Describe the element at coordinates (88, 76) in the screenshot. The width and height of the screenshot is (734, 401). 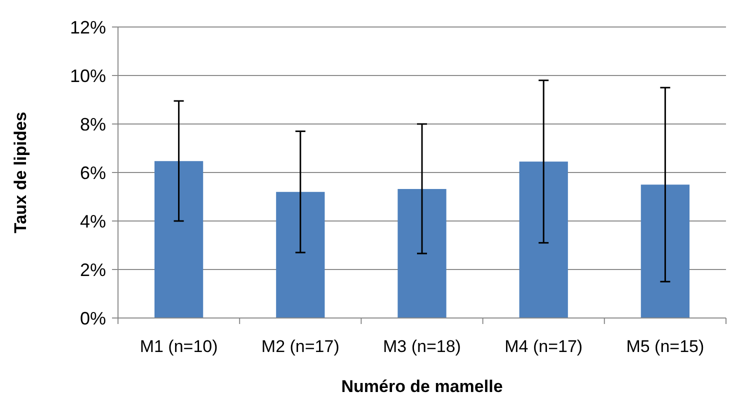
I see `y-tick-label: 10%` at that location.